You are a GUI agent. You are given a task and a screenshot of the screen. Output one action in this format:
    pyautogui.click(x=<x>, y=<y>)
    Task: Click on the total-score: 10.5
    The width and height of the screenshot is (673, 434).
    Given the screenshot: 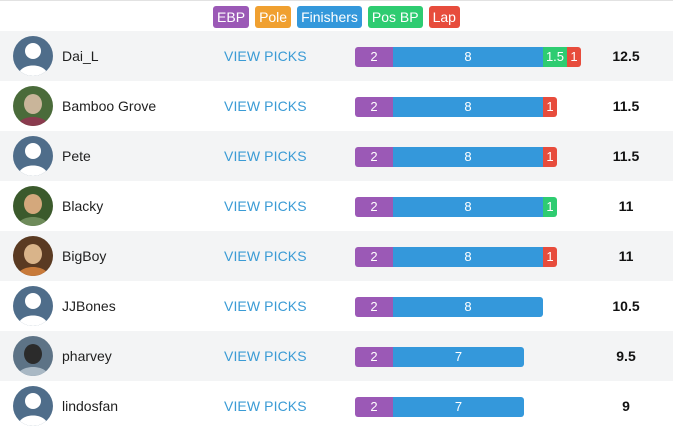 What is the action you would take?
    pyautogui.click(x=626, y=306)
    